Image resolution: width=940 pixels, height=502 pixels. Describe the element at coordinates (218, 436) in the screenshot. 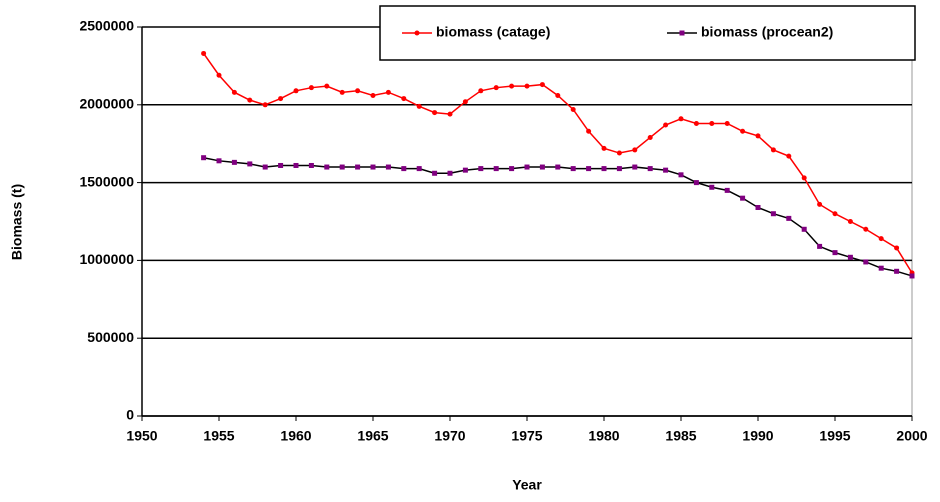

I see `x-tick-label: 1955` at that location.